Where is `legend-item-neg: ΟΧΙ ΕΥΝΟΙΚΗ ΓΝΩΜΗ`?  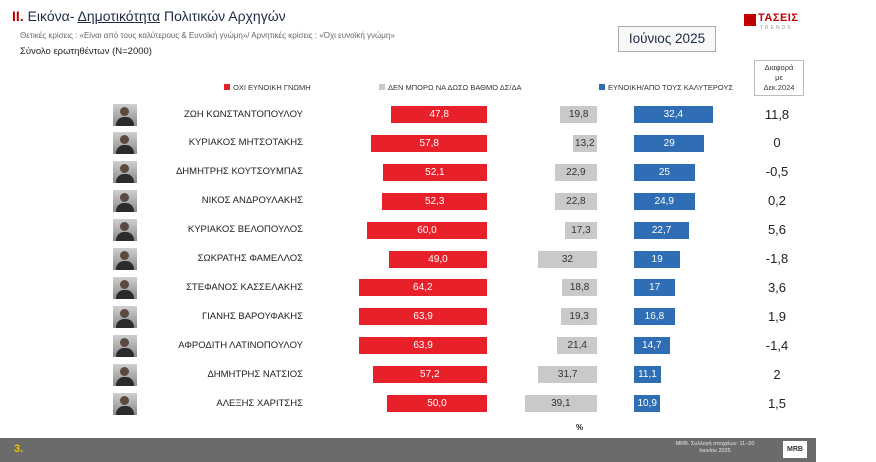
legend-item-neg: ΟΧΙ ΕΥΝΟΙΚΗ ΓΝΩΜΗ is located at coordinates (267, 87).